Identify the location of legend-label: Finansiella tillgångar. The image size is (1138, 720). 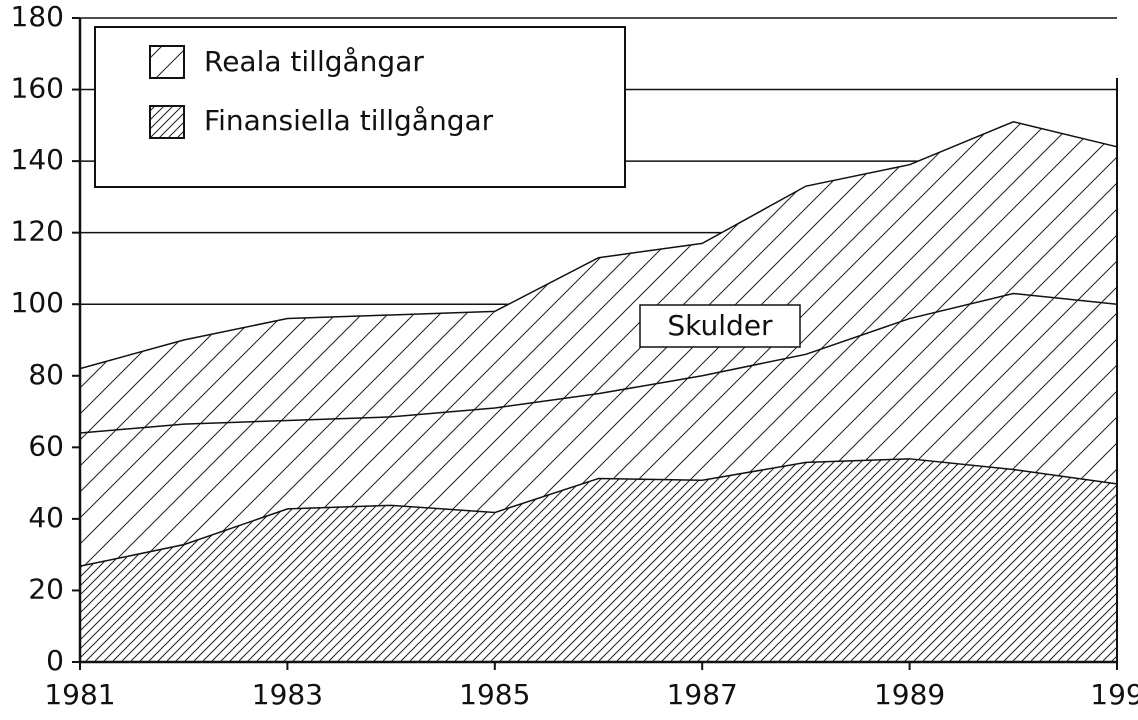
(349, 120).